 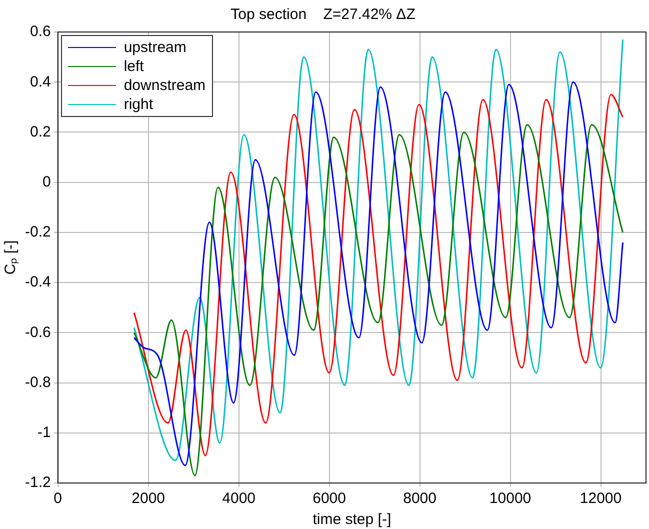 What do you see at coordinates (139, 104) in the screenshot?
I see `legend-label: right` at bounding box center [139, 104].